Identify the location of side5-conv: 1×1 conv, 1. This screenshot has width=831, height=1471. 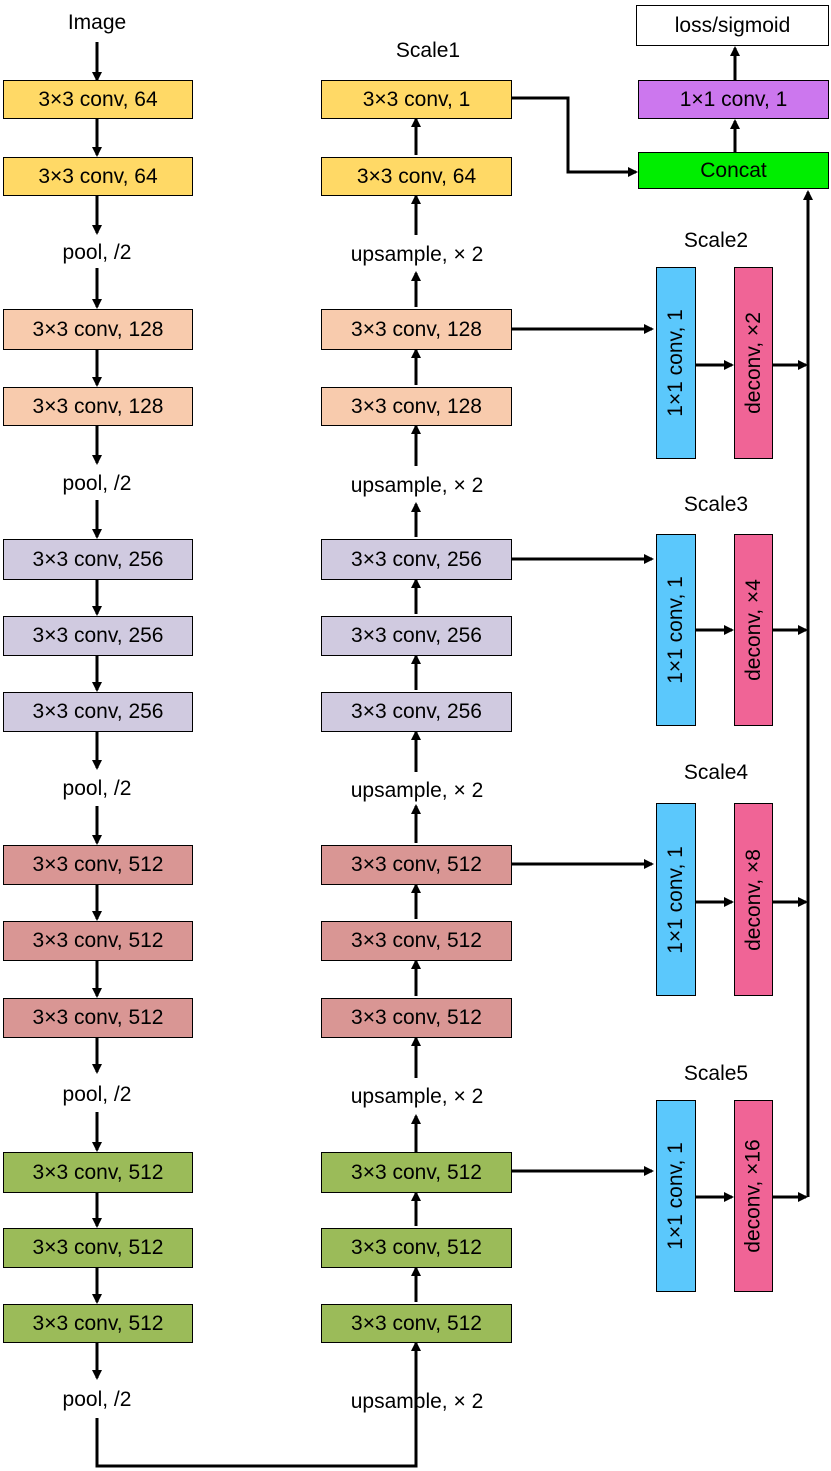
(676, 1196).